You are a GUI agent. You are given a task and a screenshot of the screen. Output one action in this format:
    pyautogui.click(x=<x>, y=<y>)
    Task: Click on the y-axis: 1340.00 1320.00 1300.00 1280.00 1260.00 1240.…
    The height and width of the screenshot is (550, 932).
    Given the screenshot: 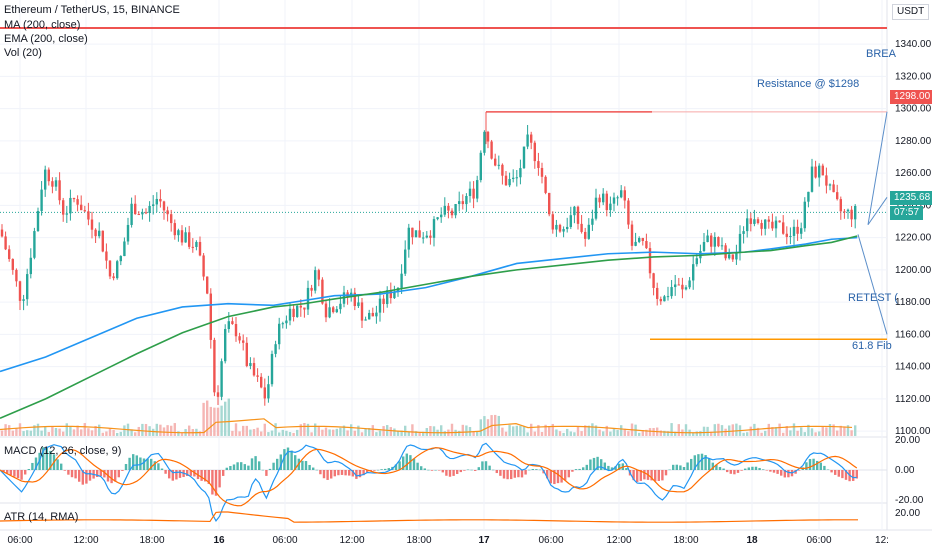 What is the action you would take?
    pyautogui.click(x=913, y=279)
    